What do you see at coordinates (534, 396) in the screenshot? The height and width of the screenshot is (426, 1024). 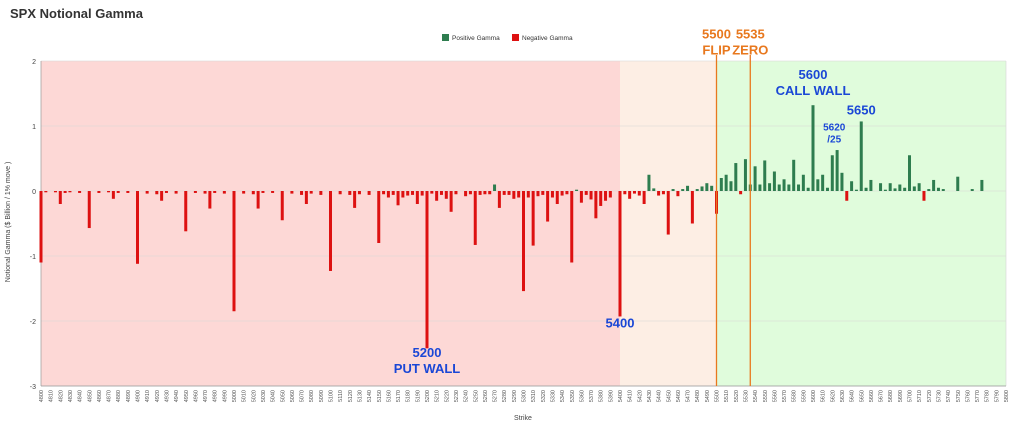 I see `x-tick-label: 5310` at bounding box center [534, 396].